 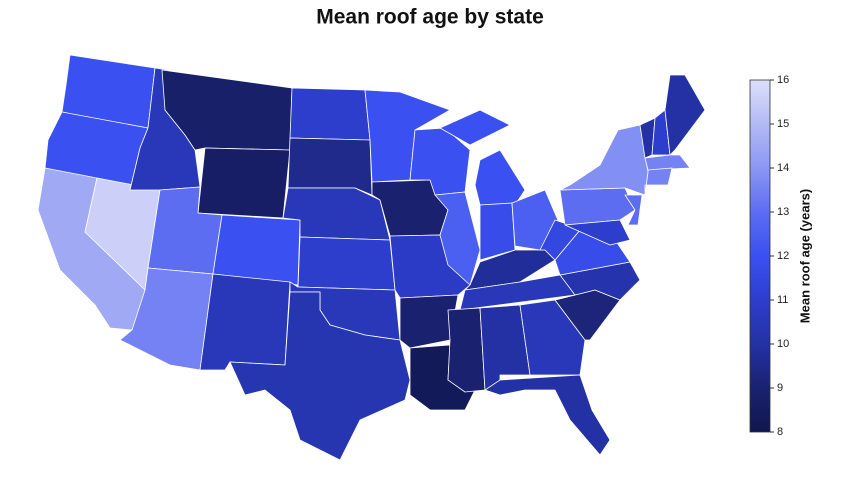 What do you see at coordinates (783, 168) in the screenshot?
I see `colorbar-tick-label: 14` at bounding box center [783, 168].